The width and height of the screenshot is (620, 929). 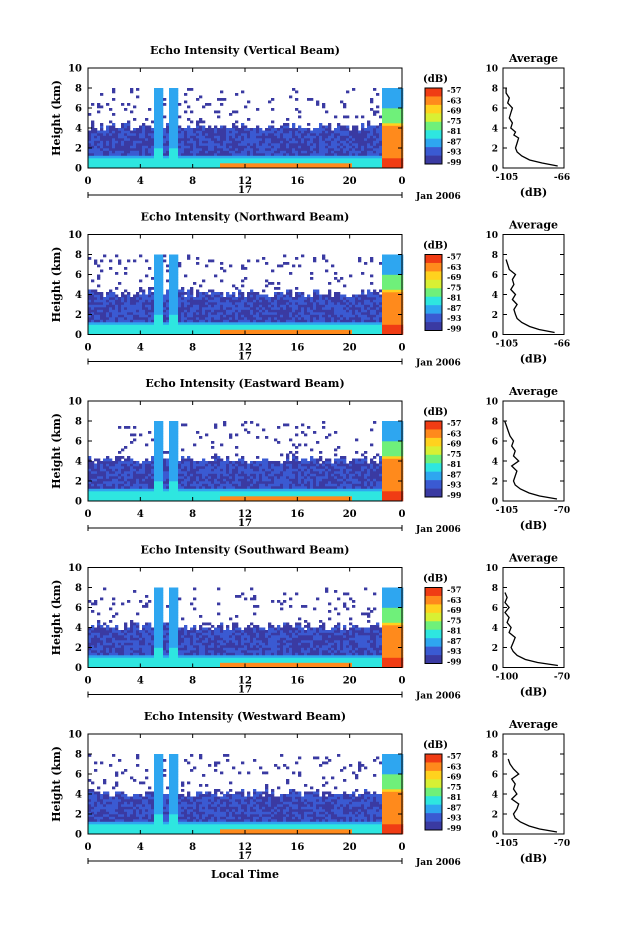 I want to click on colorbar-swatch, so click(x=433, y=318).